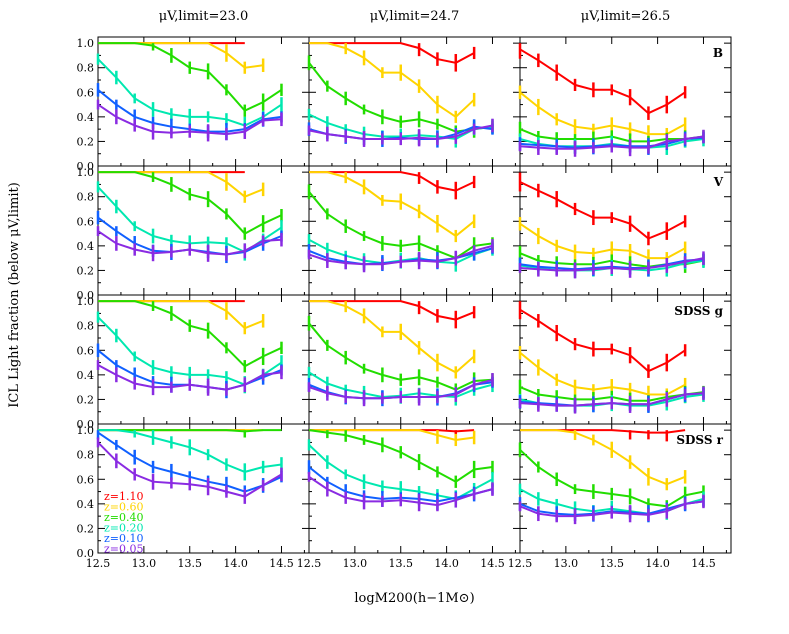 The image size is (789, 634). I want to click on panel-v-col0: 0.0 0.2 0.4 0.6 0.8 1.0, so click(193, 233).